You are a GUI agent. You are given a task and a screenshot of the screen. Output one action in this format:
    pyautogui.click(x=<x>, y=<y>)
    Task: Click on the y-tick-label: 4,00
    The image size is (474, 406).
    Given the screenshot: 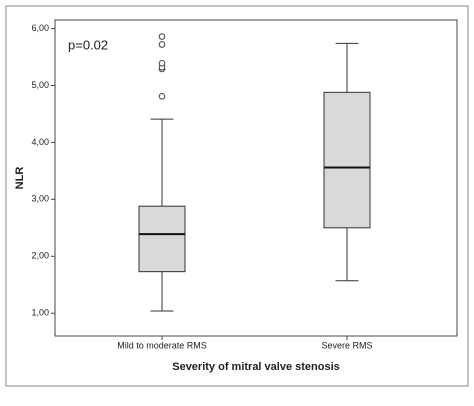 What is the action you would take?
    pyautogui.click(x=40, y=142)
    